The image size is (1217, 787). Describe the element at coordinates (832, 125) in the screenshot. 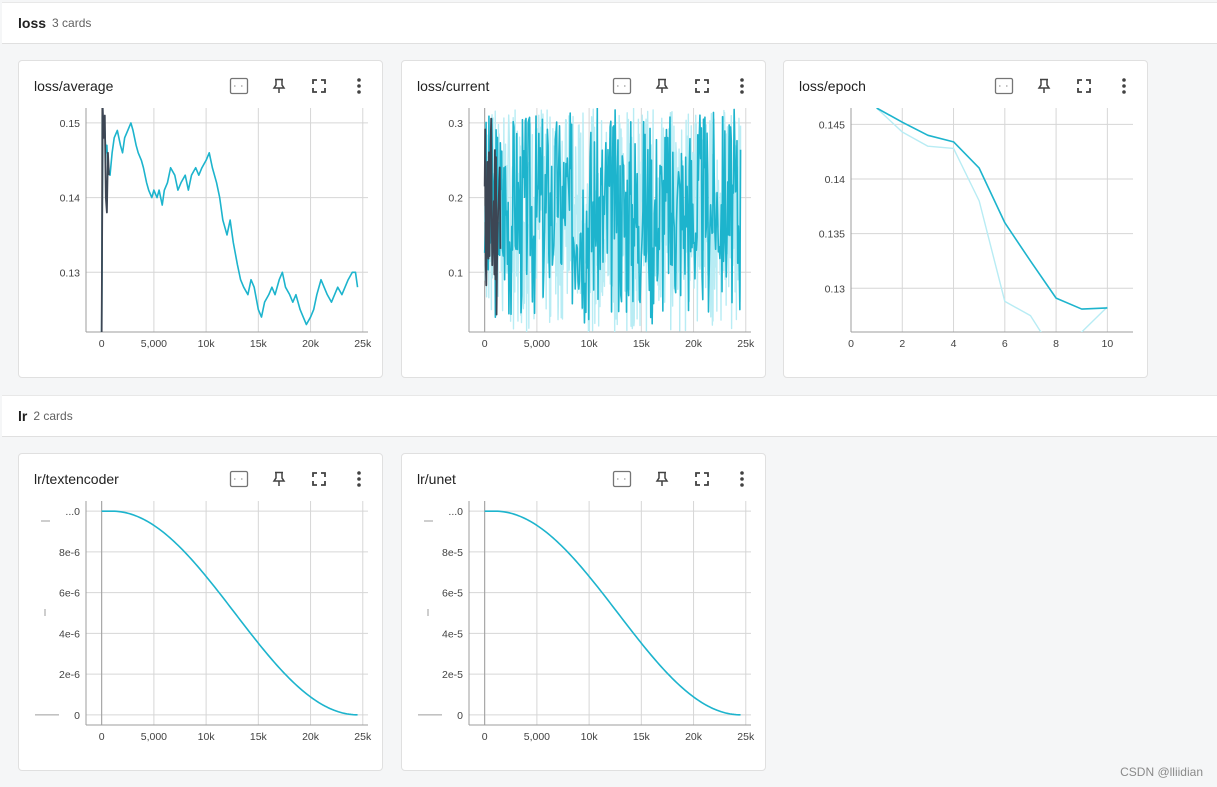

I see `y-tick-label: 0.145` at that location.